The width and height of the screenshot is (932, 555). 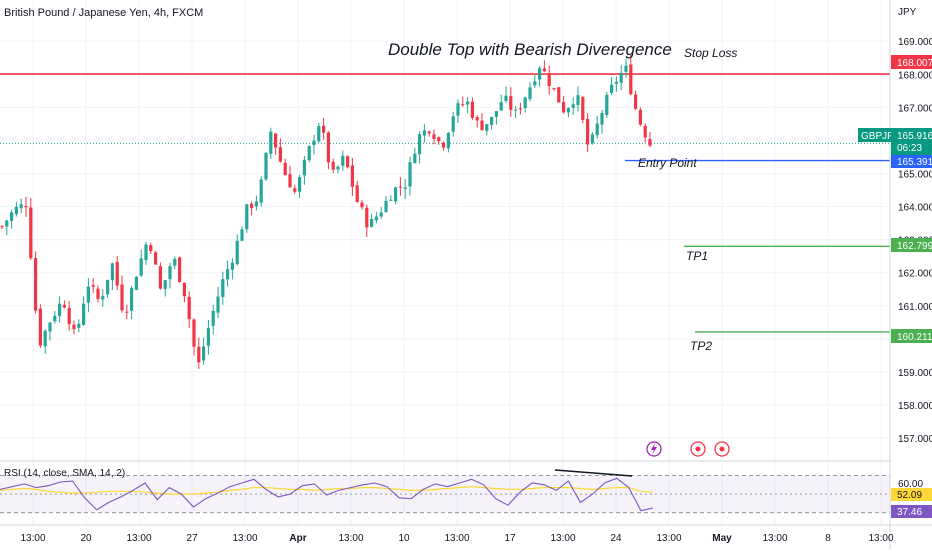 What do you see at coordinates (915, 307) in the screenshot?
I see `price-tick-label: 161.000` at bounding box center [915, 307].